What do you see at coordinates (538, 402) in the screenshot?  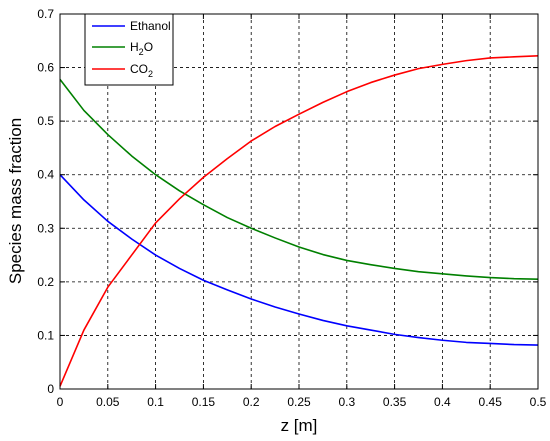 I see `x-tick-label: 0.5` at bounding box center [538, 402].